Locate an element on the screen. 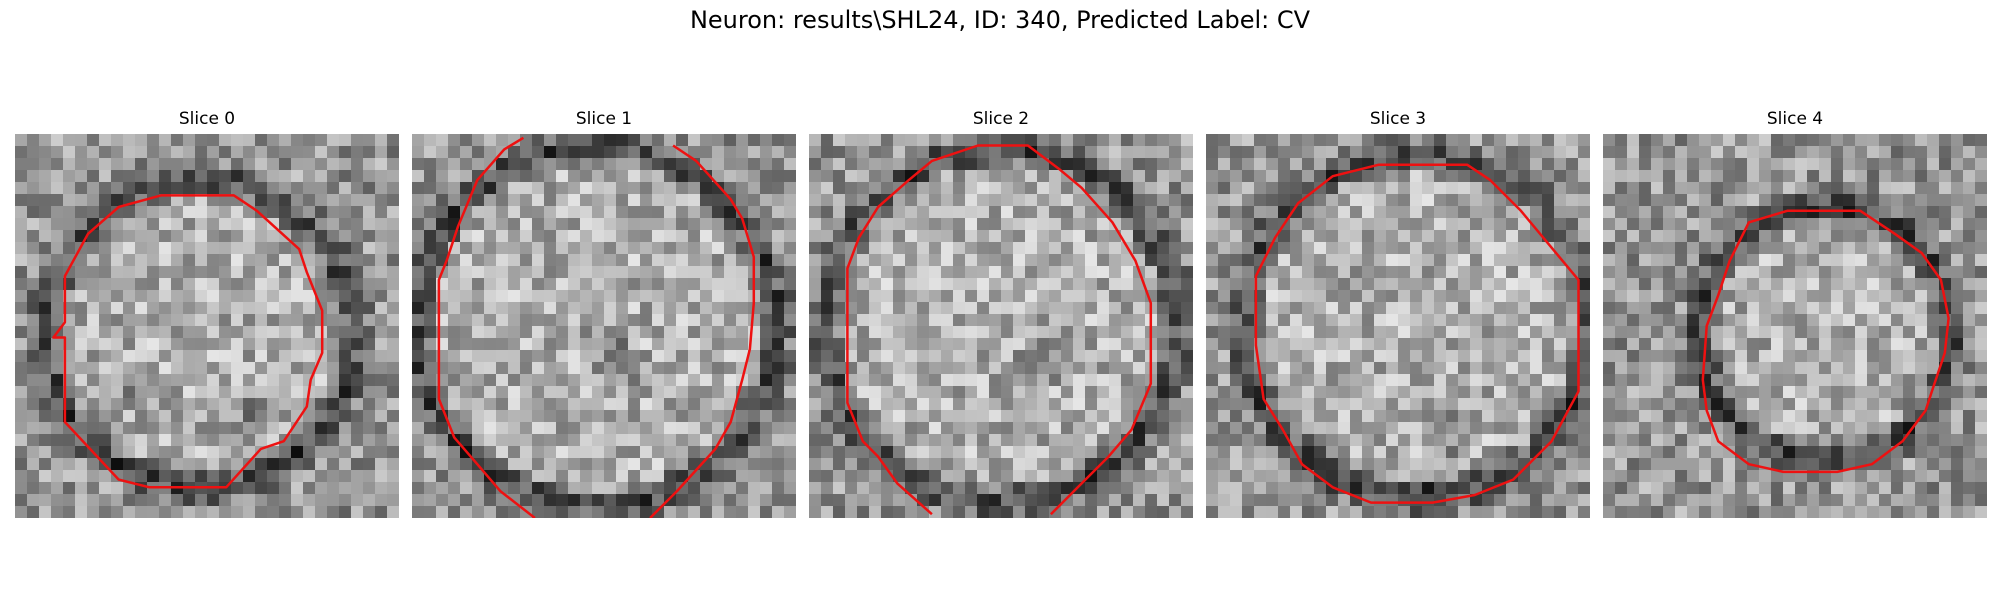 The image size is (2000, 600). slice-panel-2: Slice 2 is located at coordinates (1001, 313).